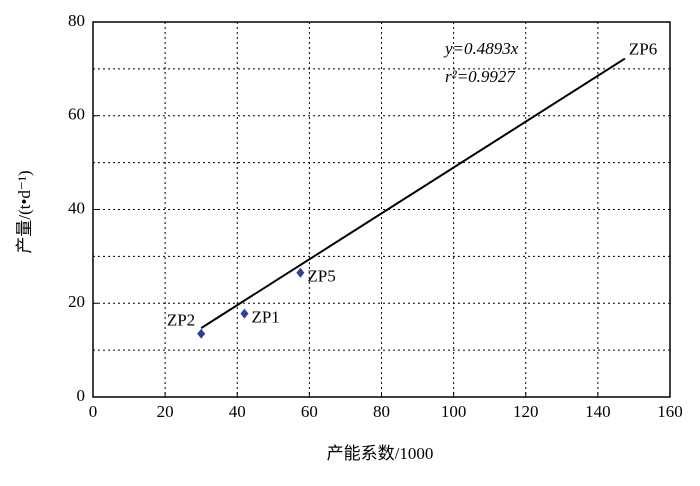 The image size is (700, 486). What do you see at coordinates (480, 76) in the screenshot?
I see `r-squared: r²=0.9927` at bounding box center [480, 76].